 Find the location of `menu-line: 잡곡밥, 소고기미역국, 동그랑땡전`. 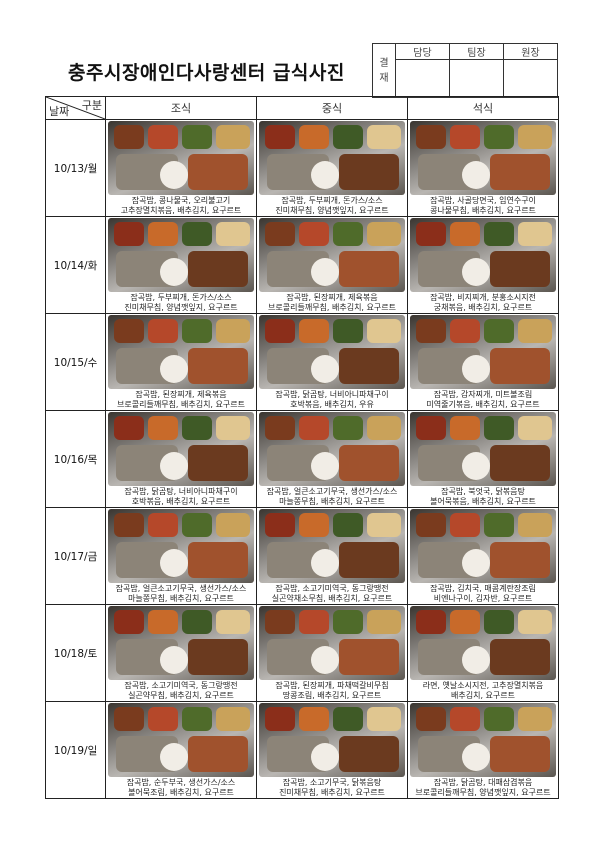

menu-line: 잡곡밥, 소고기미역국, 동그랑땡전 is located at coordinates (332, 588).